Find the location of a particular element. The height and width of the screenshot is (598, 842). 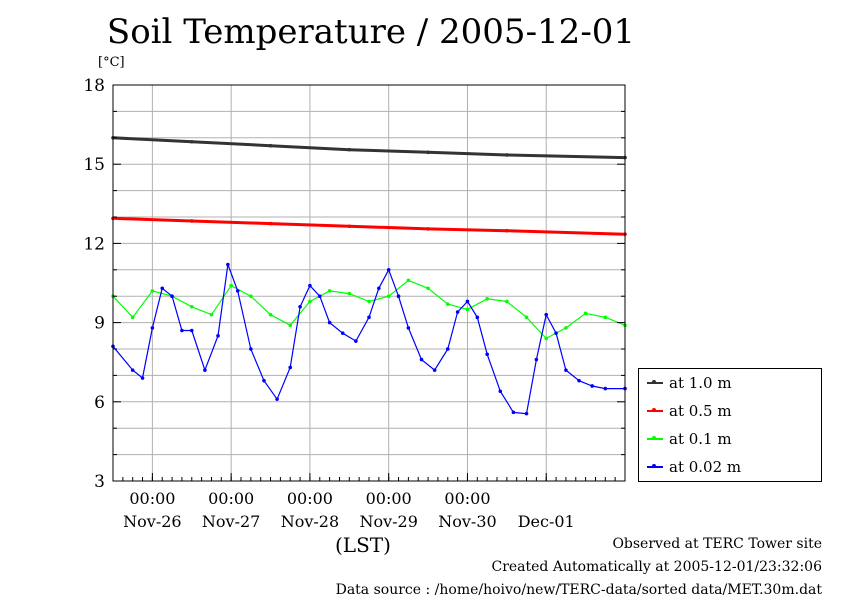

chart-title: Soil Temperature / 2005-12-01 is located at coordinates (371, 32).